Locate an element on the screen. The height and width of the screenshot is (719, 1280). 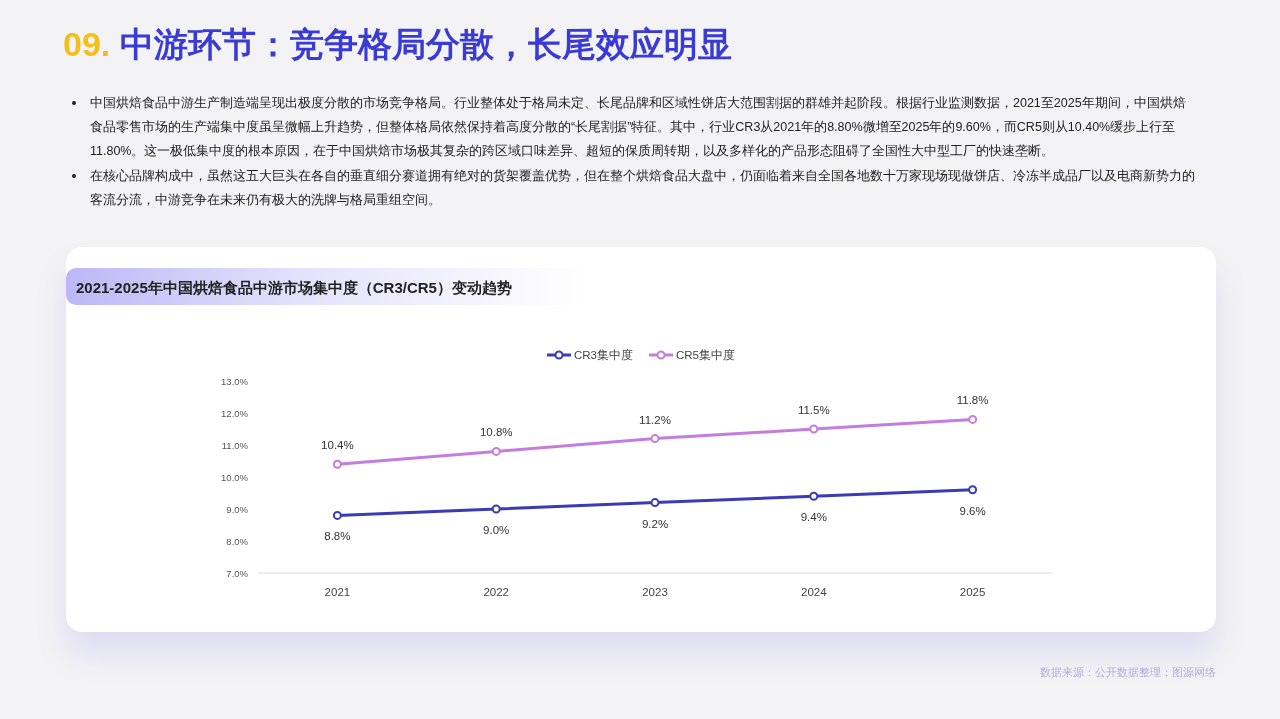
data-label: 10.8% is located at coordinates (496, 432).